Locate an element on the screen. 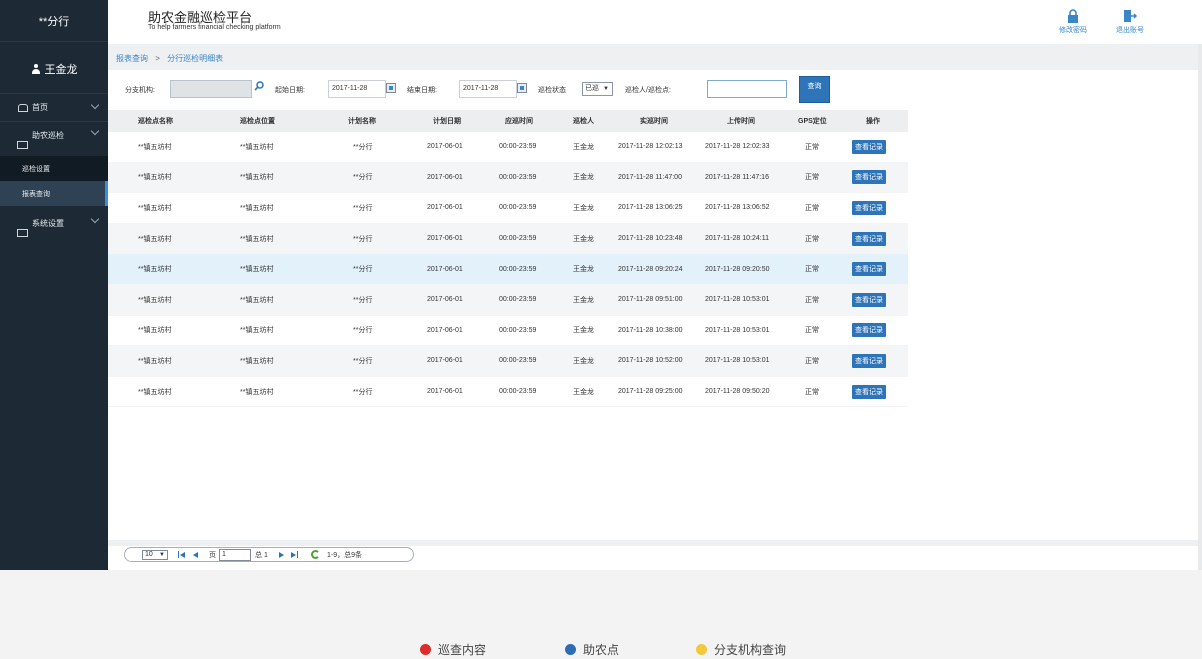 The width and height of the screenshot is (1202, 659). user-icon is located at coordinates (36, 68).